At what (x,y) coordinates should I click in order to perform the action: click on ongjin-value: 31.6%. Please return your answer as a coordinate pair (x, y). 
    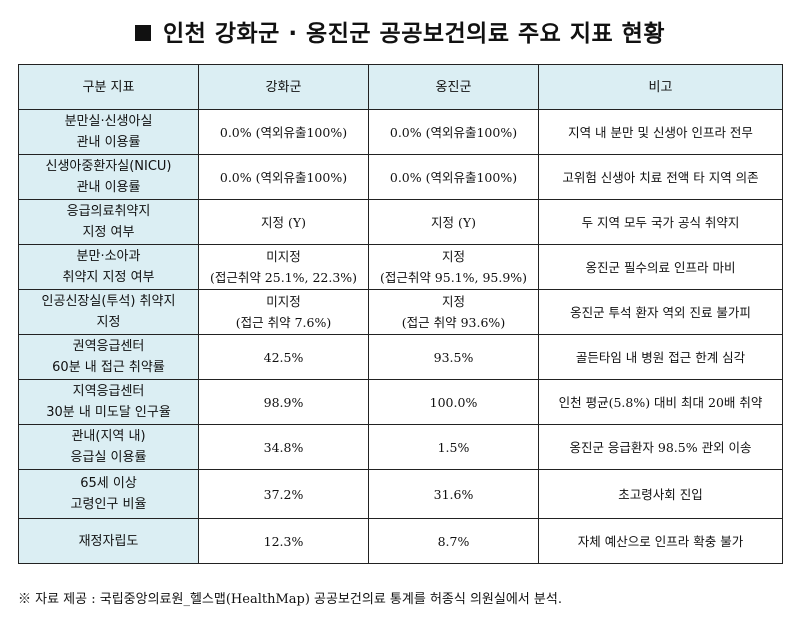
    Looking at the image, I should click on (453, 494).